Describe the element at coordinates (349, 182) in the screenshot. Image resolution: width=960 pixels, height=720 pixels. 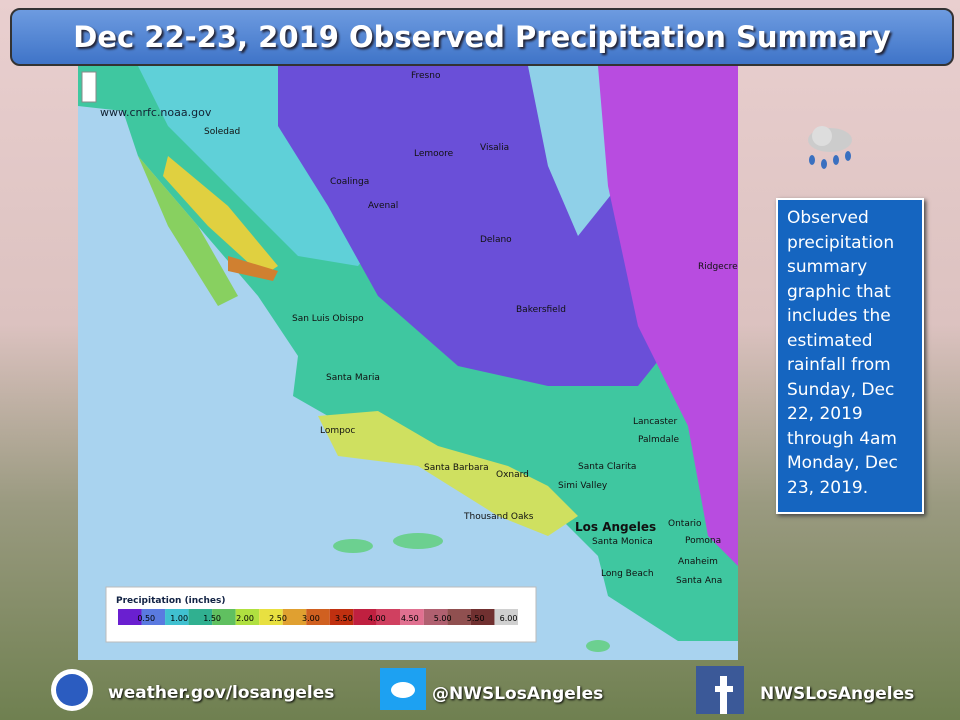
I see `place-label: Coalinga` at that location.